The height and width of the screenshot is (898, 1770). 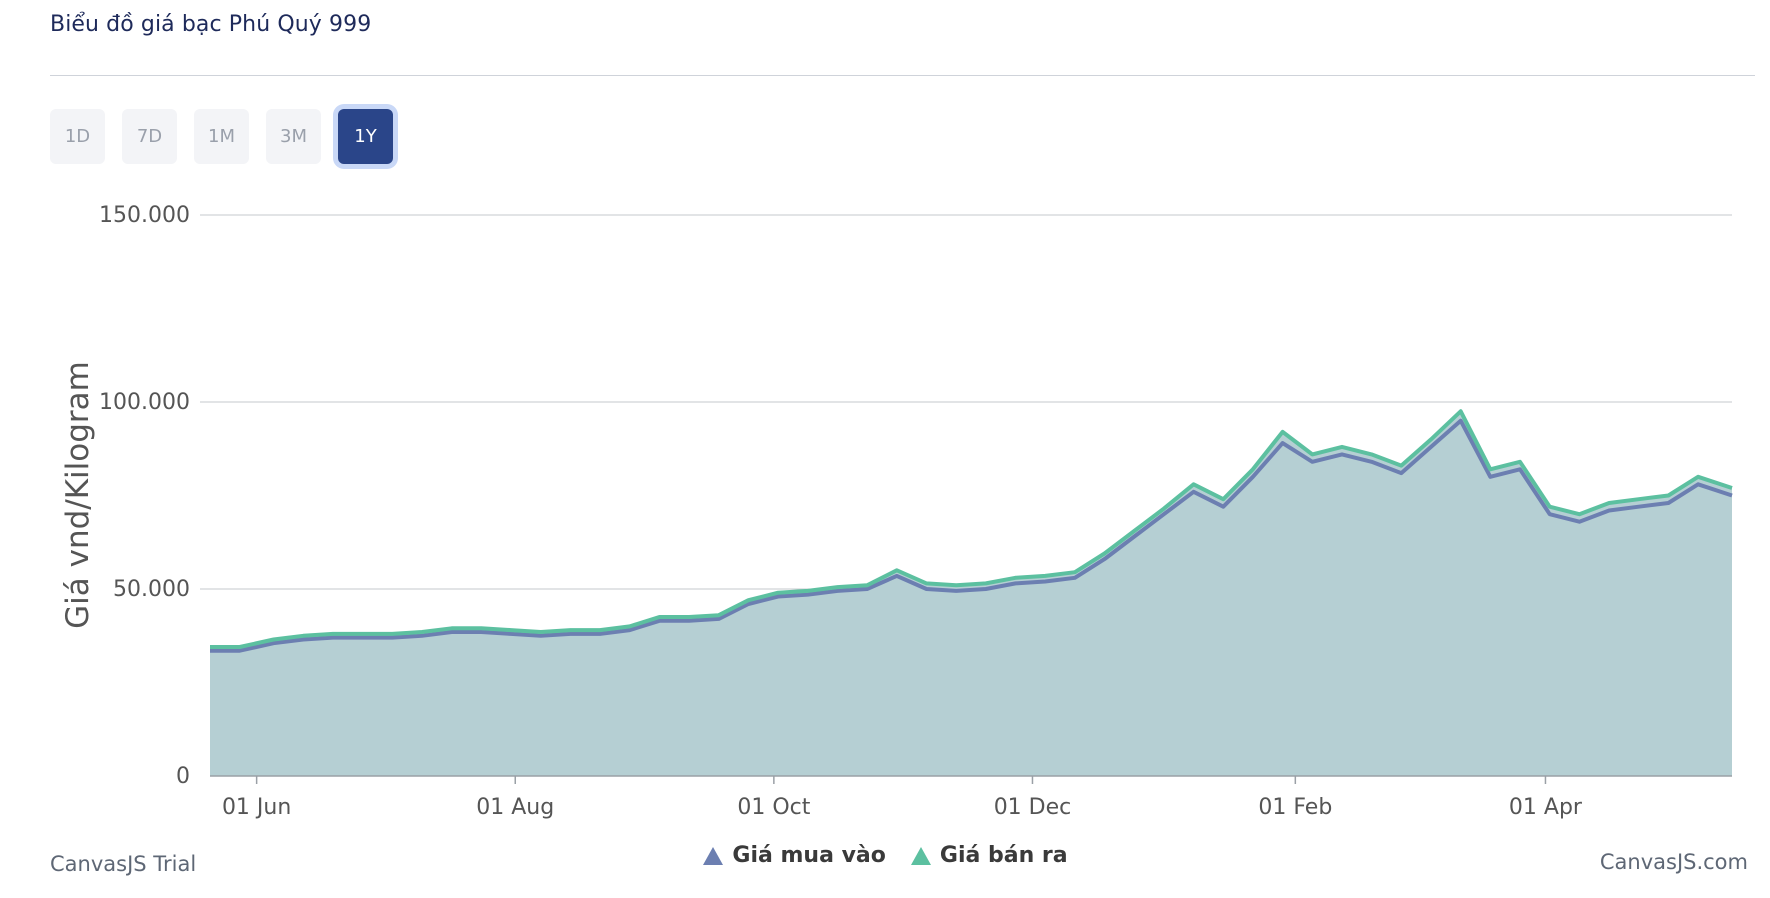 What do you see at coordinates (293, 136) in the screenshot?
I see `range-button-3m: 3M` at bounding box center [293, 136].